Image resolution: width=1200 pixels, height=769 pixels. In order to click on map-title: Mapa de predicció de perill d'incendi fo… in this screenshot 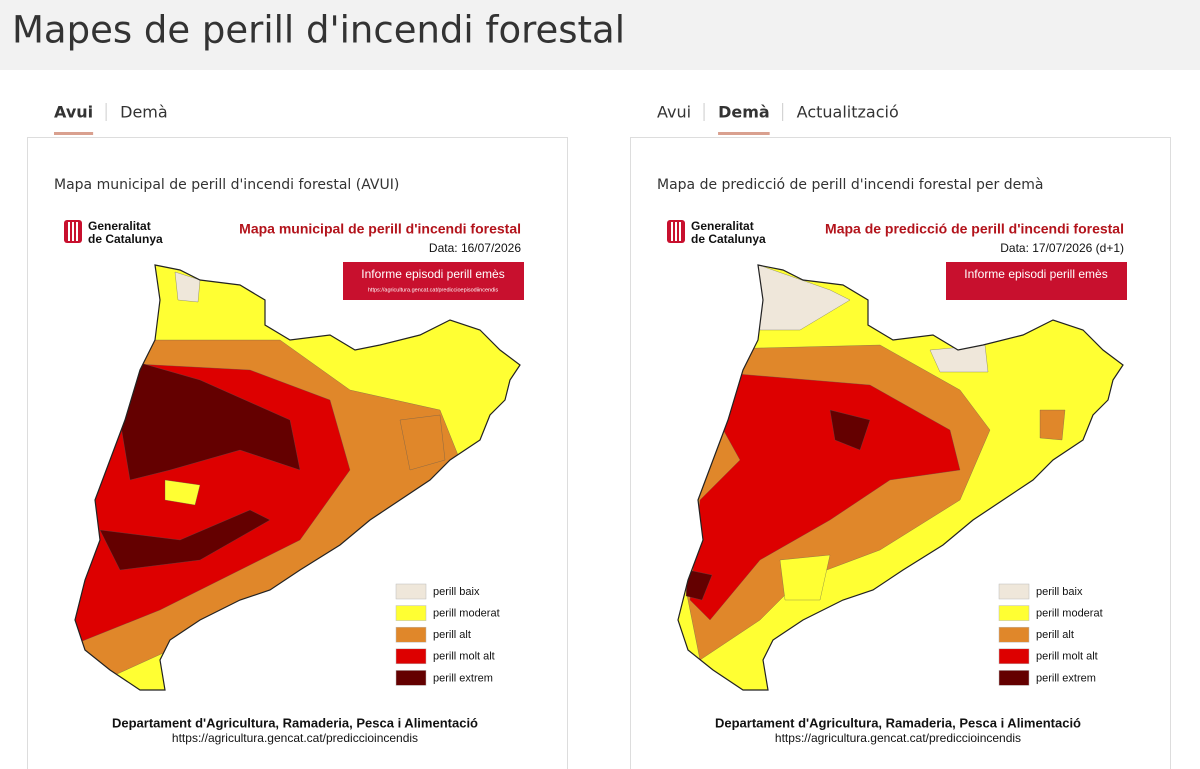, I will do `click(974, 229)`.